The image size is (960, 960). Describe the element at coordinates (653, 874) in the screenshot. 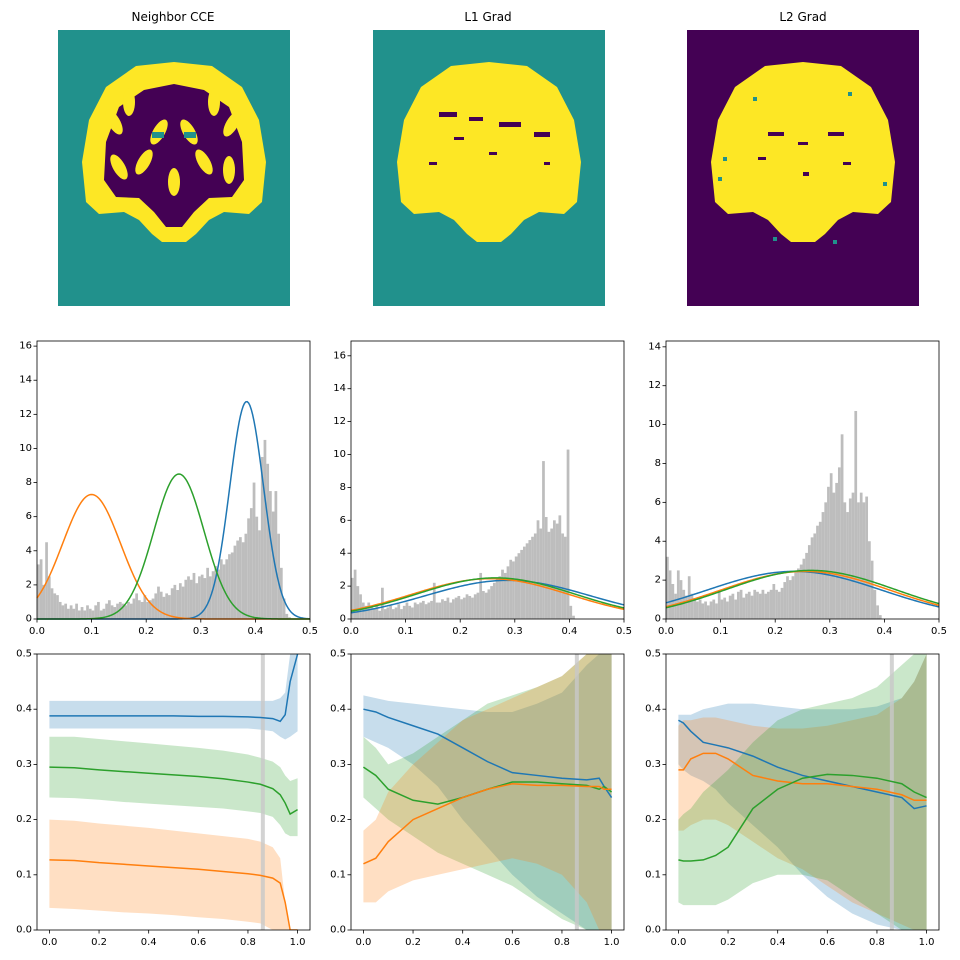

I see `y-tick-label: 0.1` at that location.